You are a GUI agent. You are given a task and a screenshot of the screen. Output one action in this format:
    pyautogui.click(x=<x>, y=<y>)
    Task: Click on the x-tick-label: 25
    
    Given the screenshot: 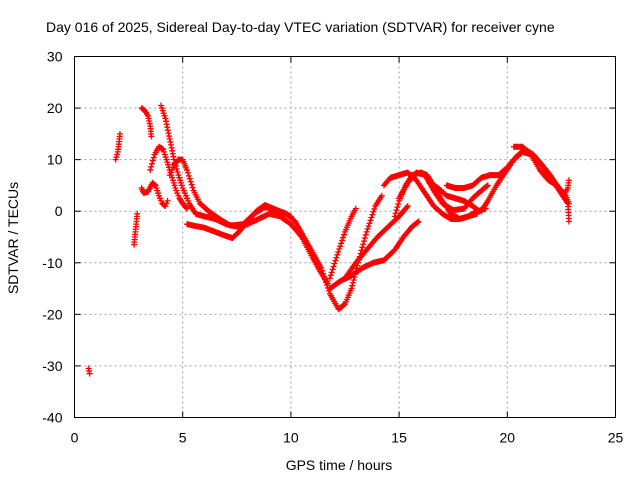 What is the action you would take?
    pyautogui.click(x=616, y=438)
    